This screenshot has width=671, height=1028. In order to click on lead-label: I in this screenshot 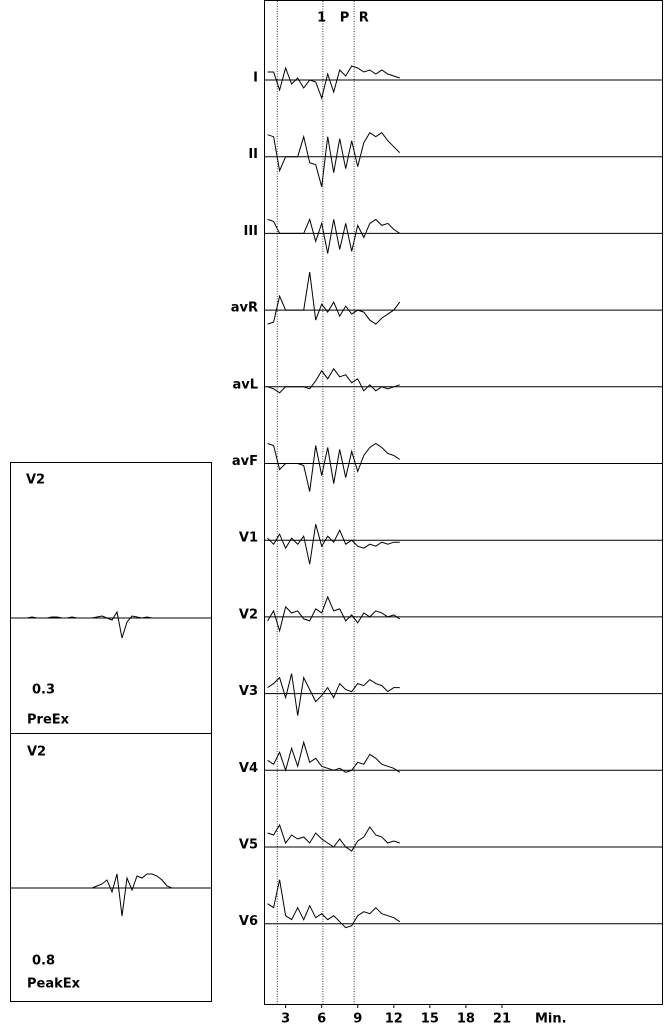, I will do `click(255, 78)`.